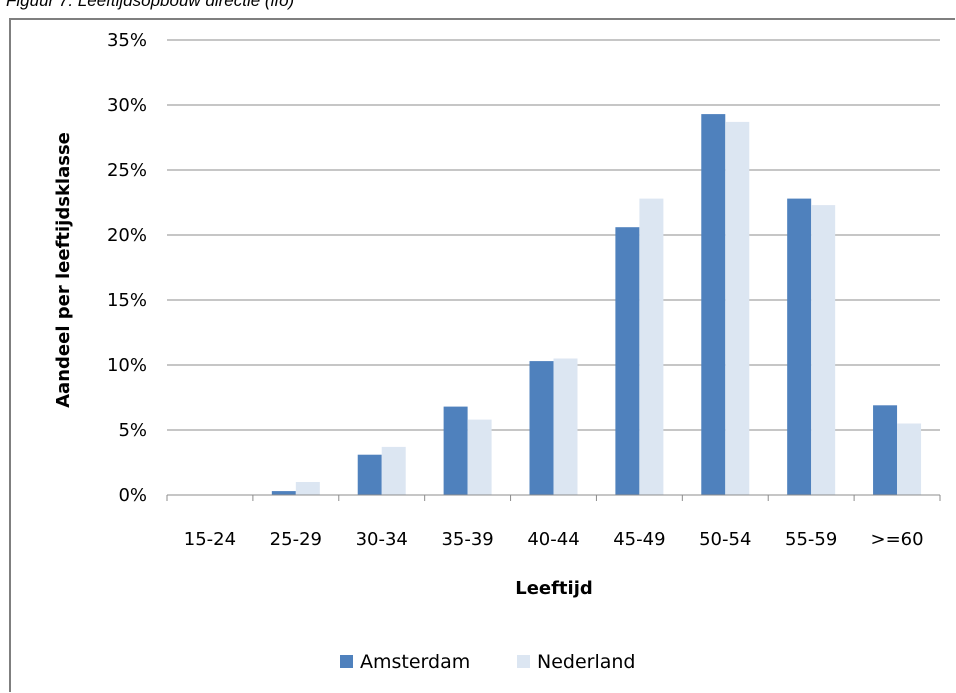  What do you see at coordinates (296, 539) in the screenshot?
I see `x-tick-label: 25-29` at bounding box center [296, 539].